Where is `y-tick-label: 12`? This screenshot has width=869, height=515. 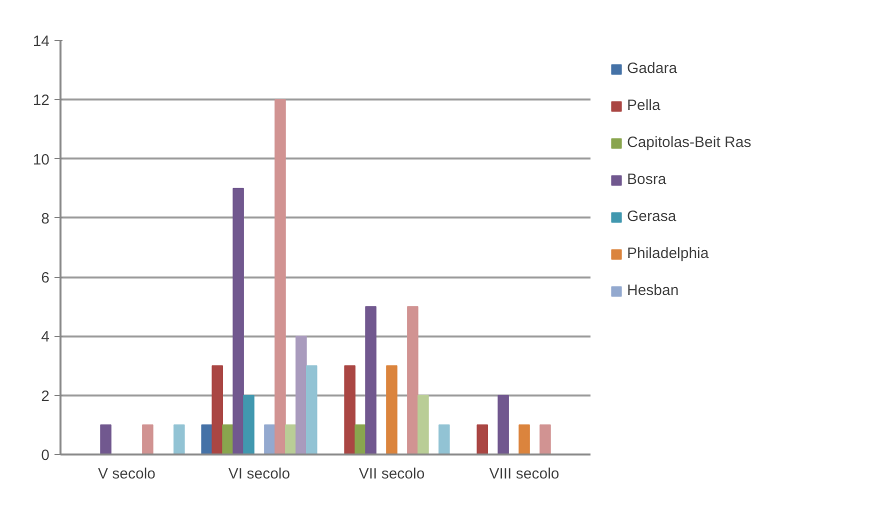
y-tick-label: 12 is located at coordinates (41, 101).